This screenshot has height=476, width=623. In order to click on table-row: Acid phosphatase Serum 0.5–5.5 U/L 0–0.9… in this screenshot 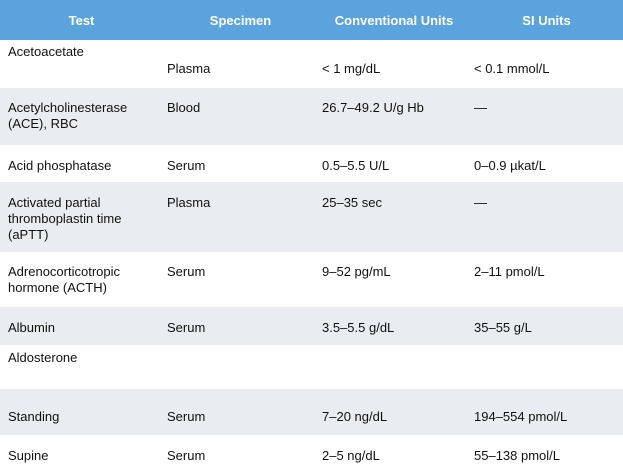, I will do `click(311, 163)`.